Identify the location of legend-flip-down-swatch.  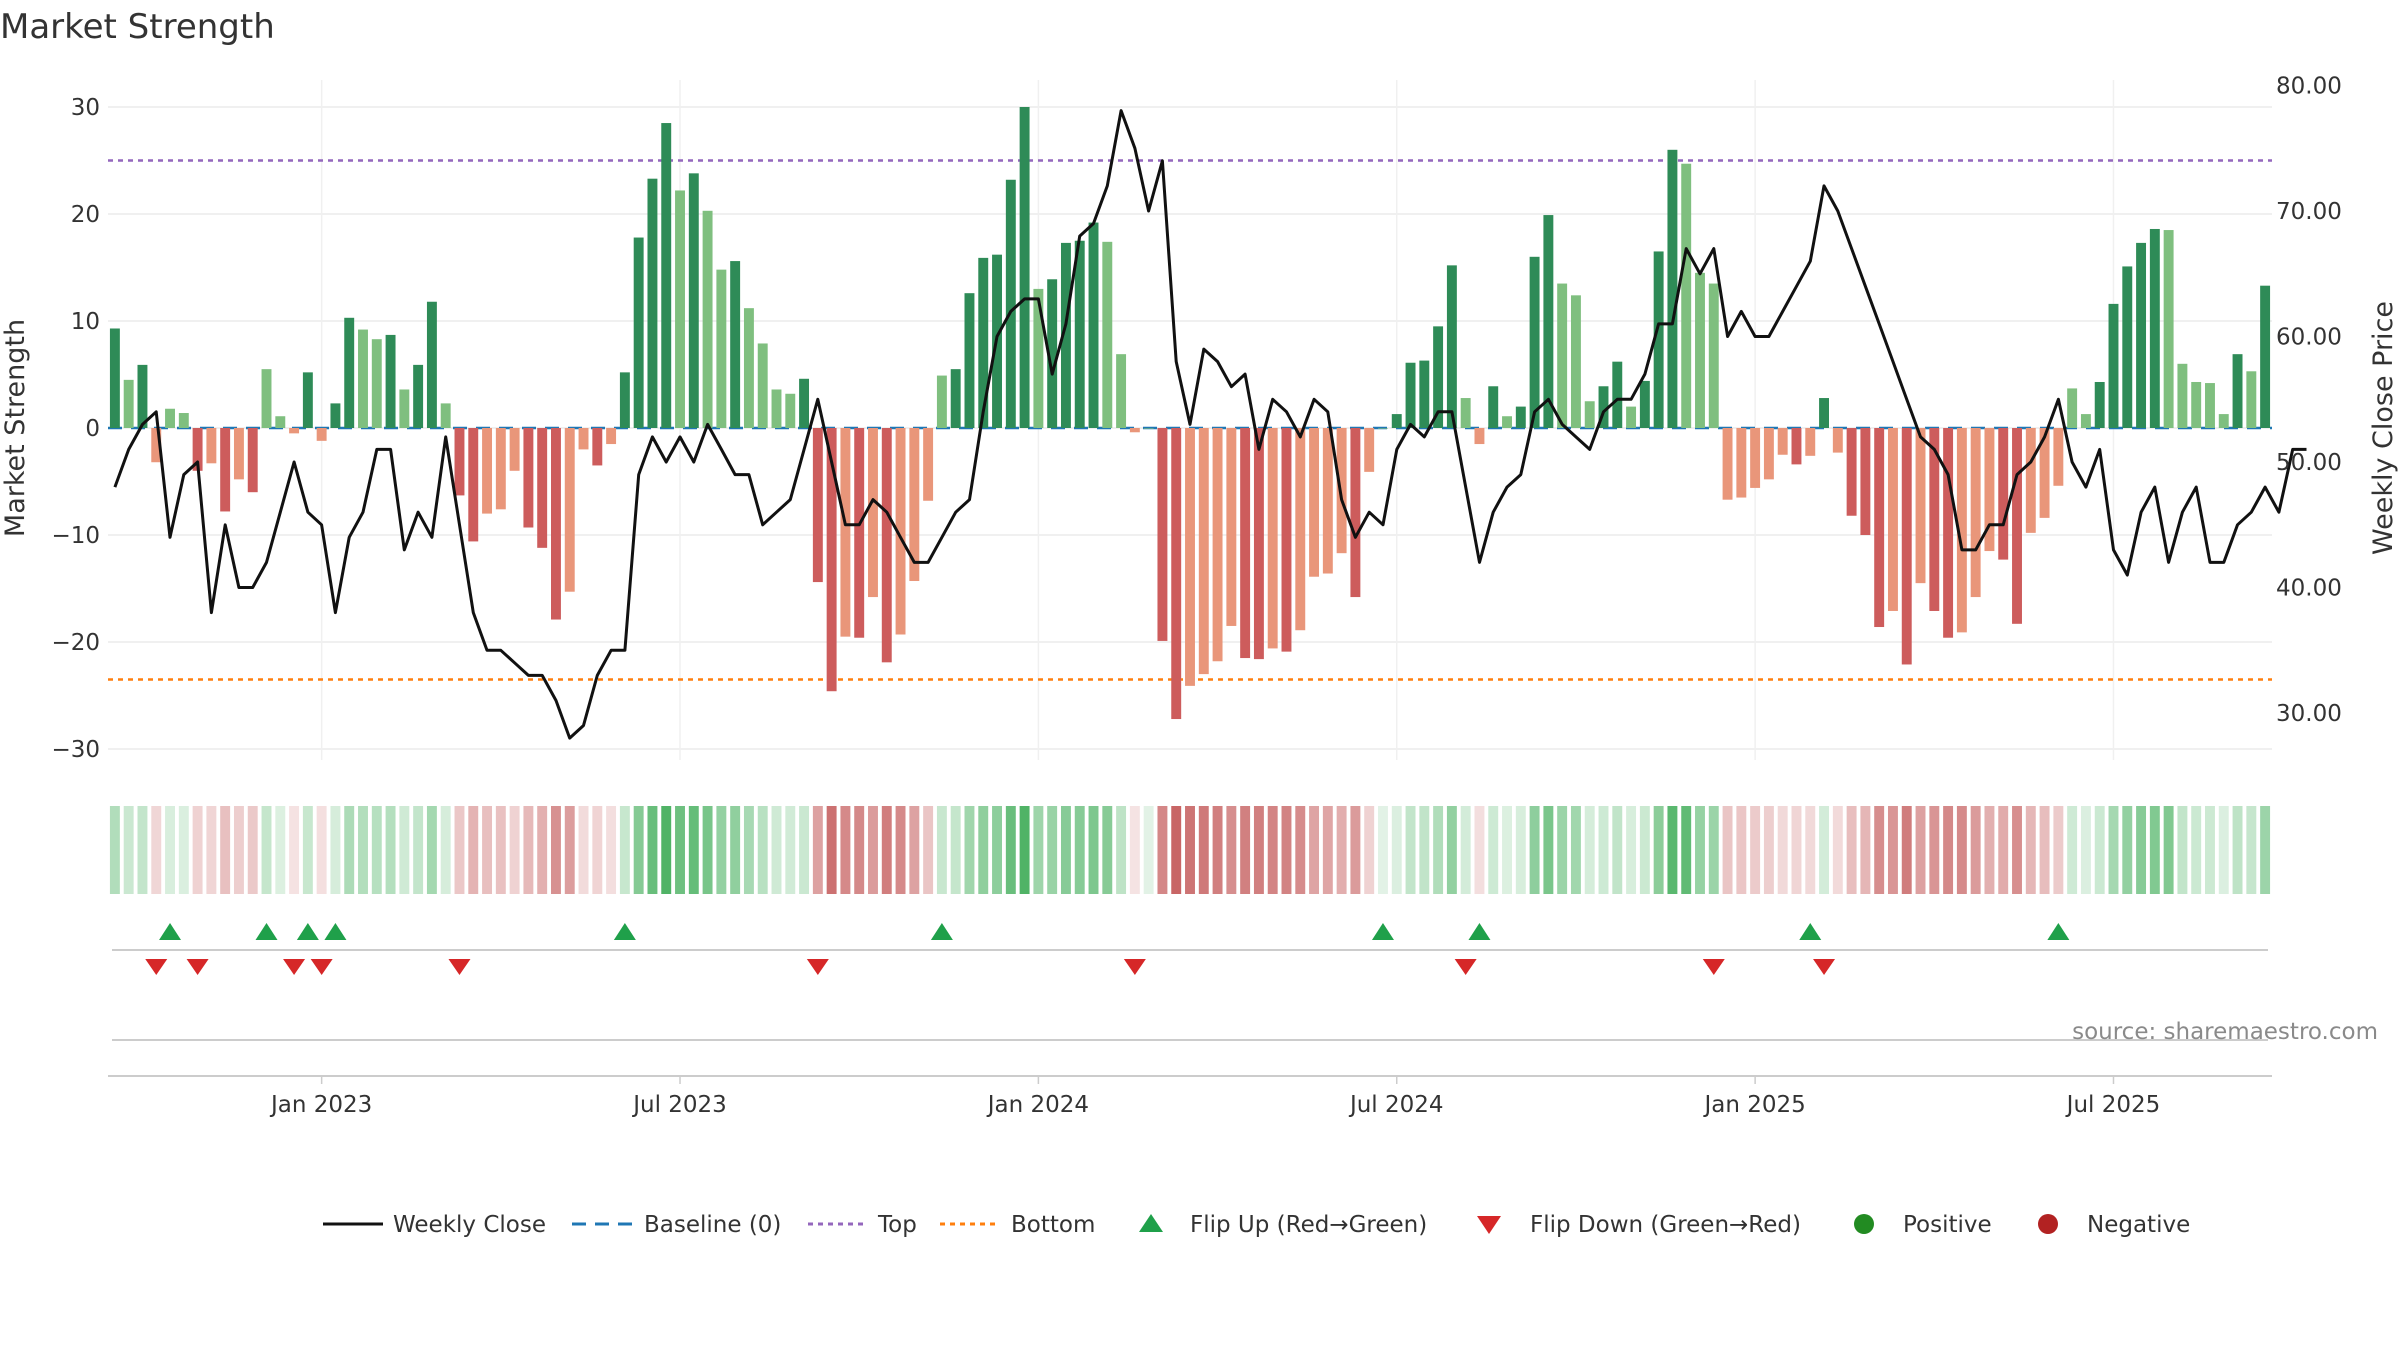
(1489, 1225).